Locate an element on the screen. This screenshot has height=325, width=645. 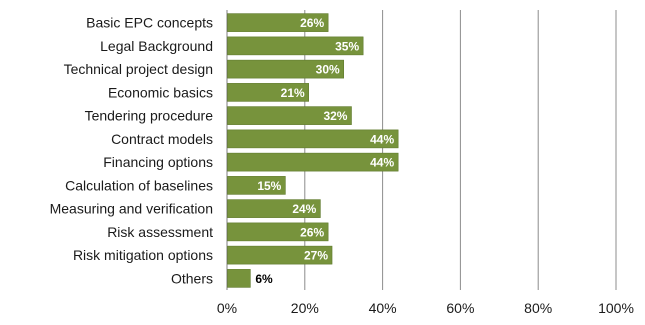
category-label: Measuring and verification is located at coordinates (131, 209).